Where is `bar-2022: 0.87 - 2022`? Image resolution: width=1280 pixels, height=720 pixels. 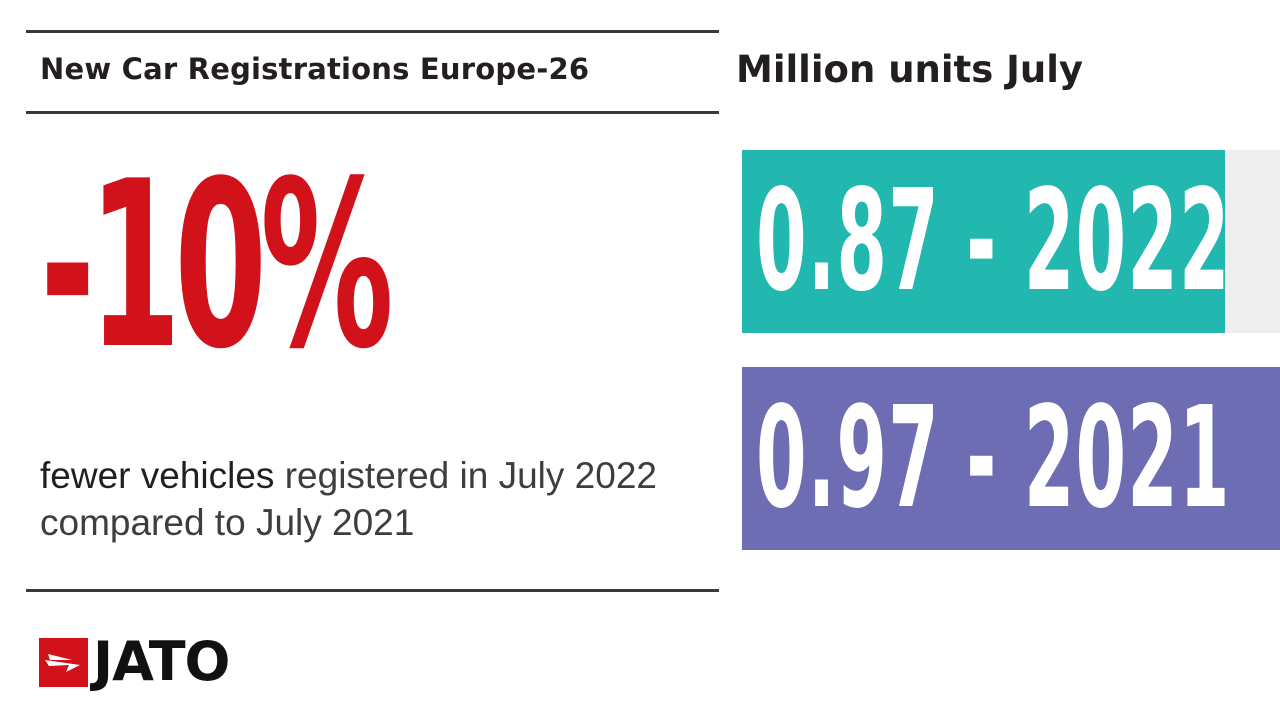 bar-2022: 0.87 - 2022 is located at coordinates (983, 241).